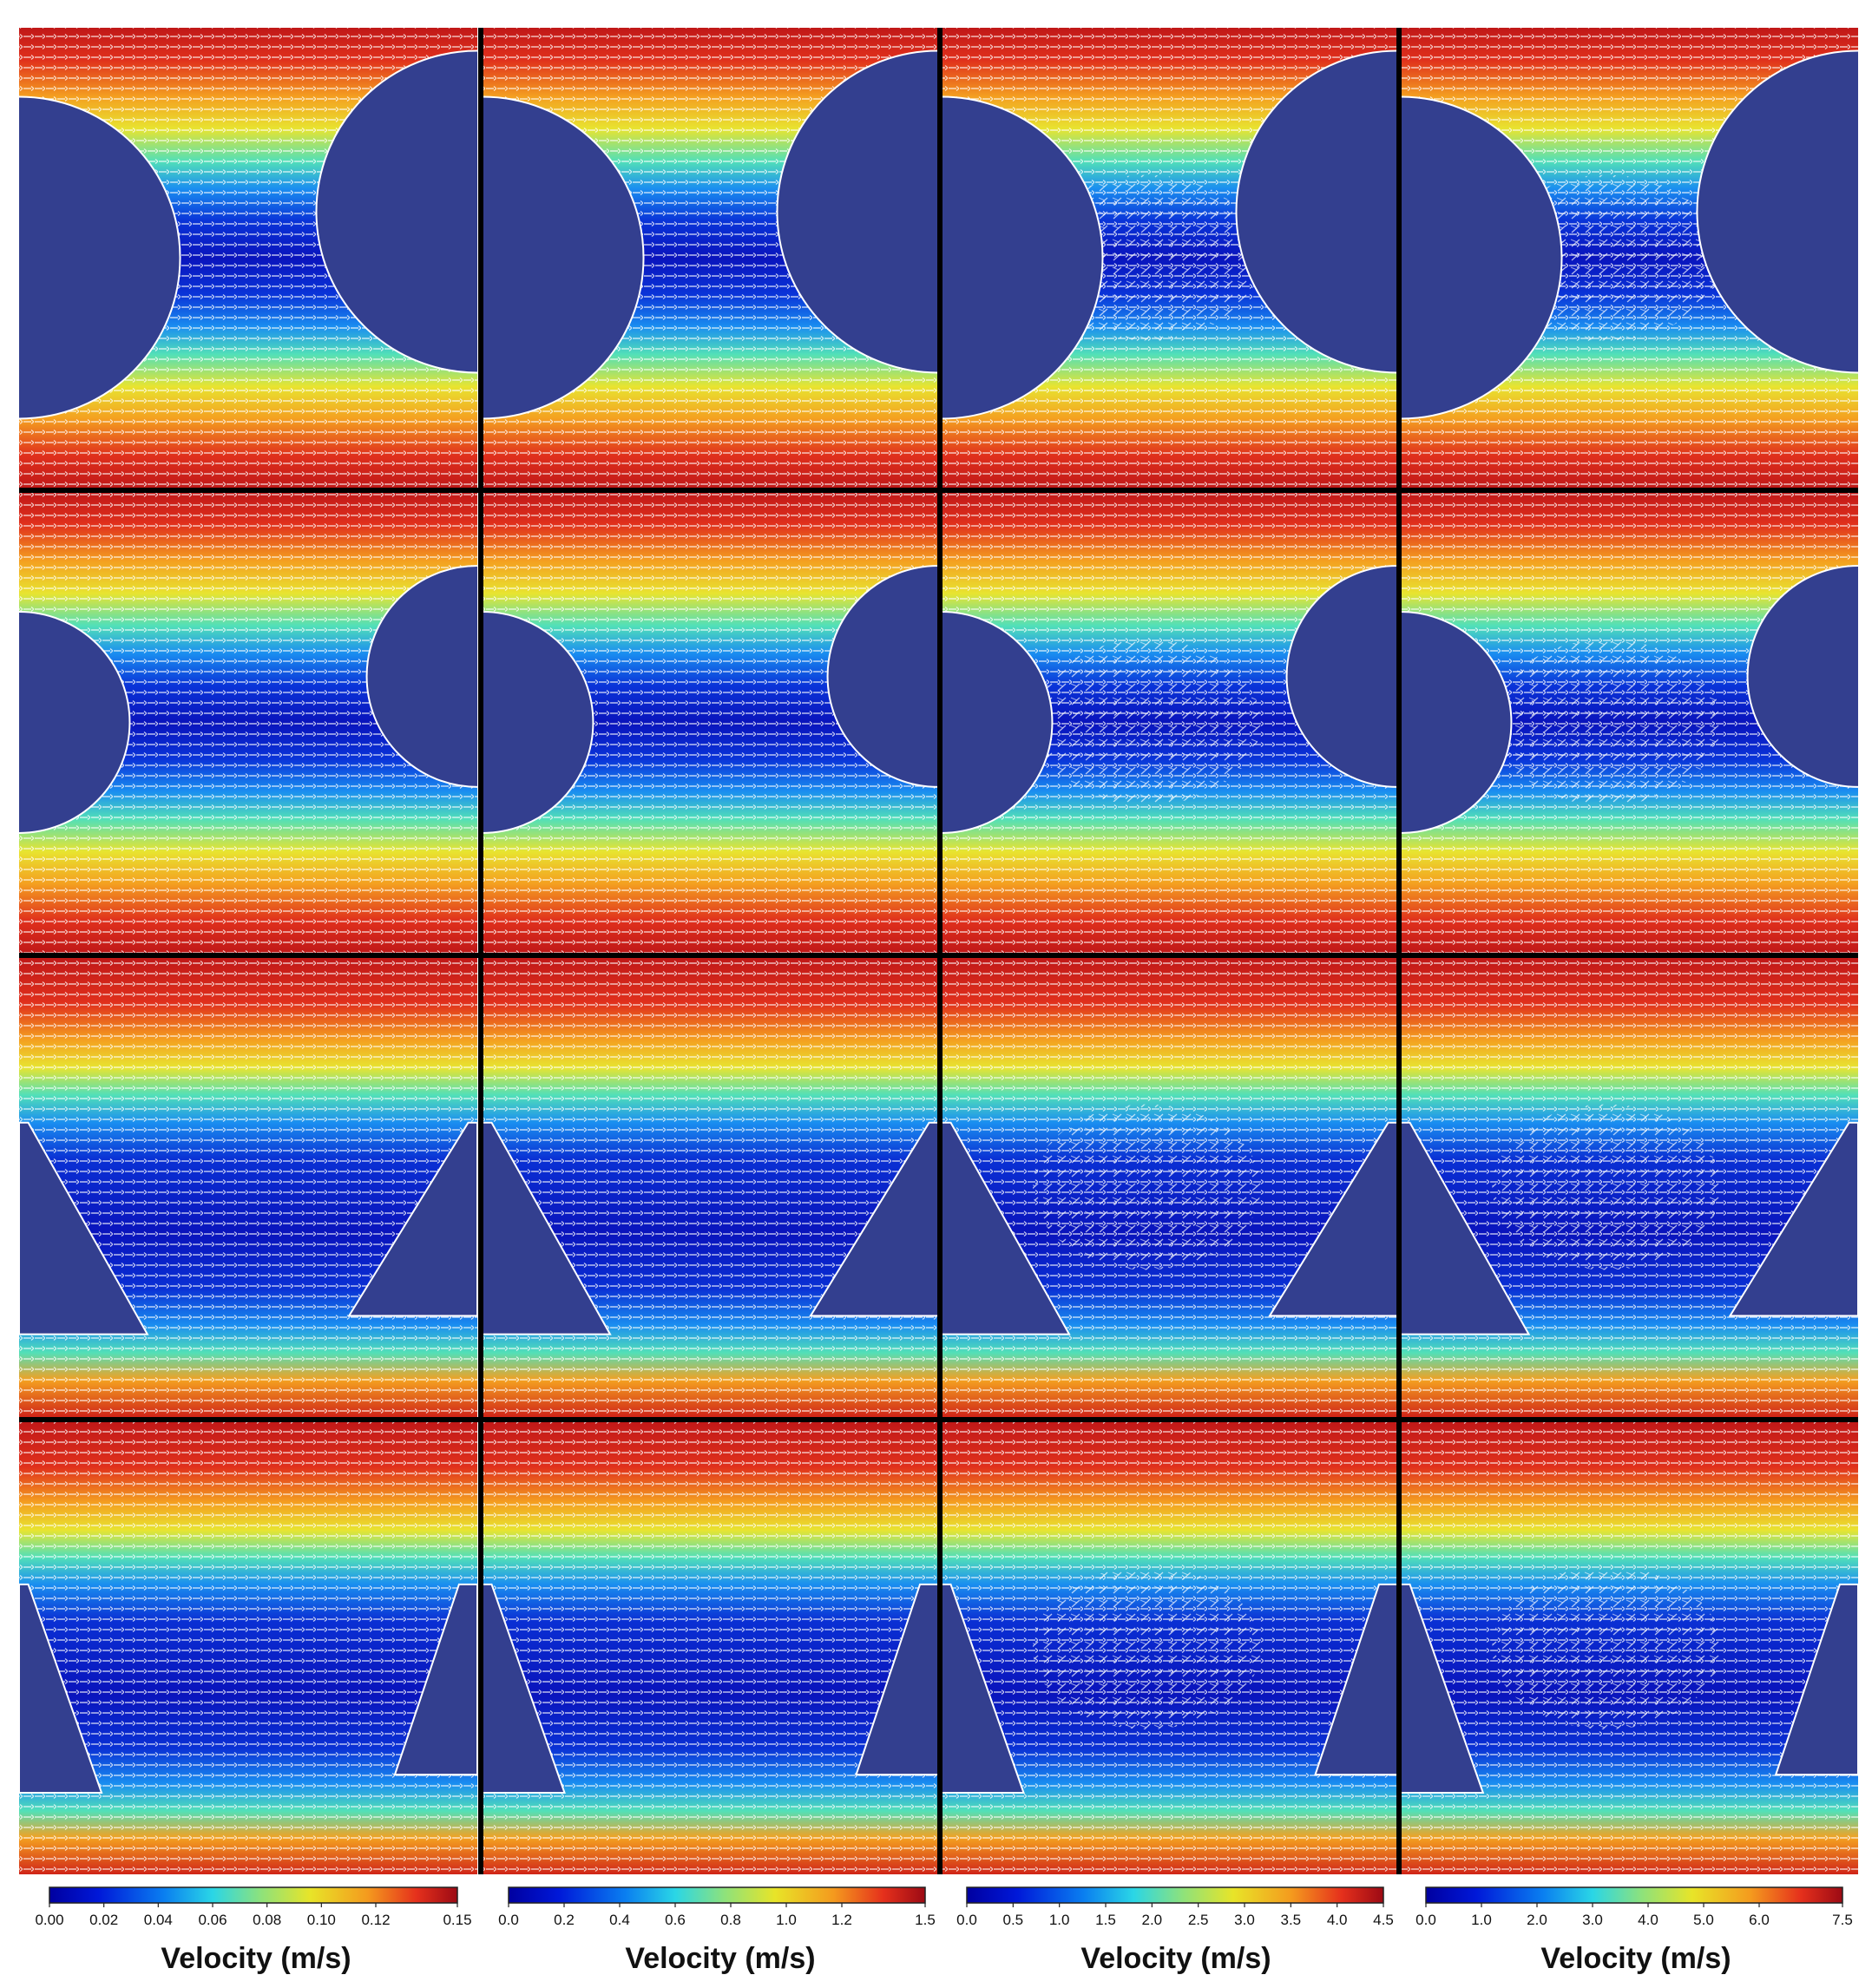  What do you see at coordinates (267, 1920) in the screenshot?
I see `colorbar-tick-label: 0.08` at bounding box center [267, 1920].